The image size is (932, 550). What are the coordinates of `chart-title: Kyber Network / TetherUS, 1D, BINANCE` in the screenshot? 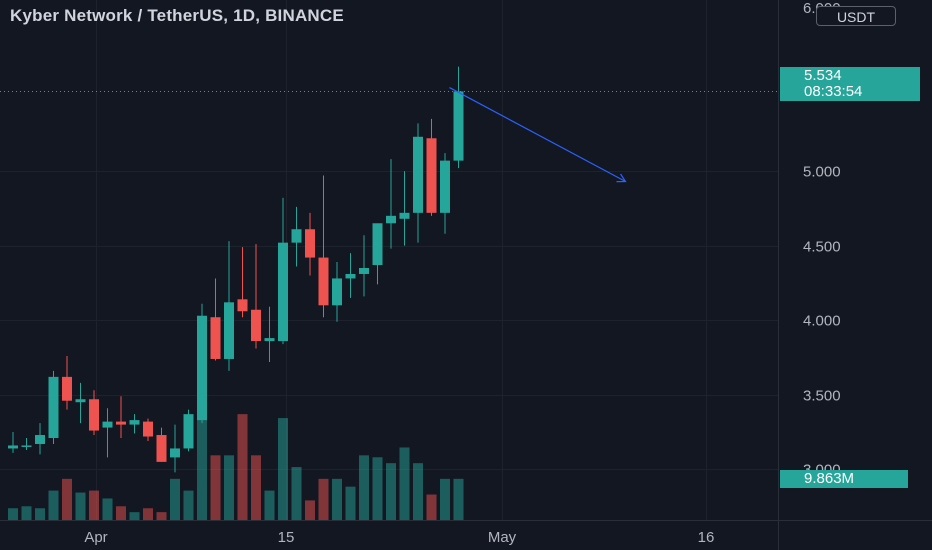 It's located at (177, 15).